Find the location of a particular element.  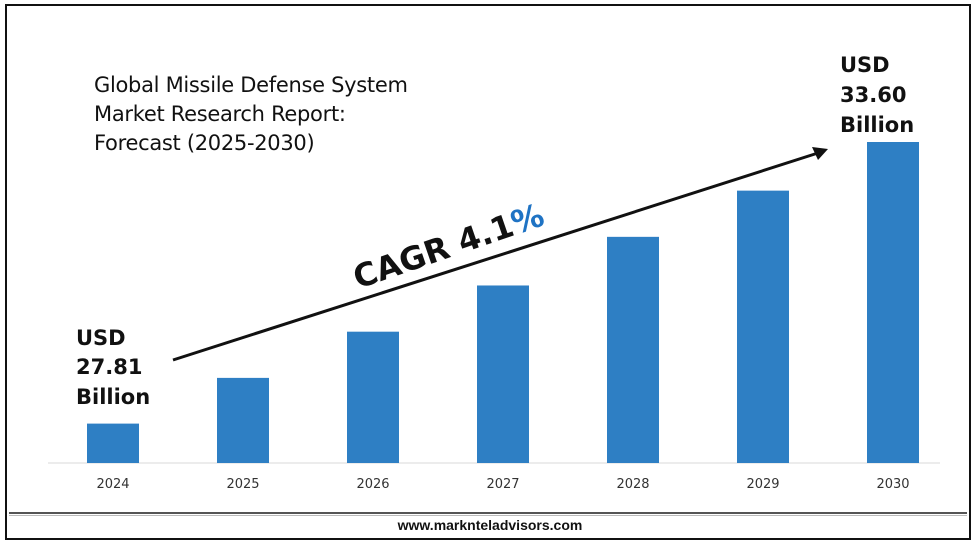

start-label-line-2: 27.81 is located at coordinates (109, 367).